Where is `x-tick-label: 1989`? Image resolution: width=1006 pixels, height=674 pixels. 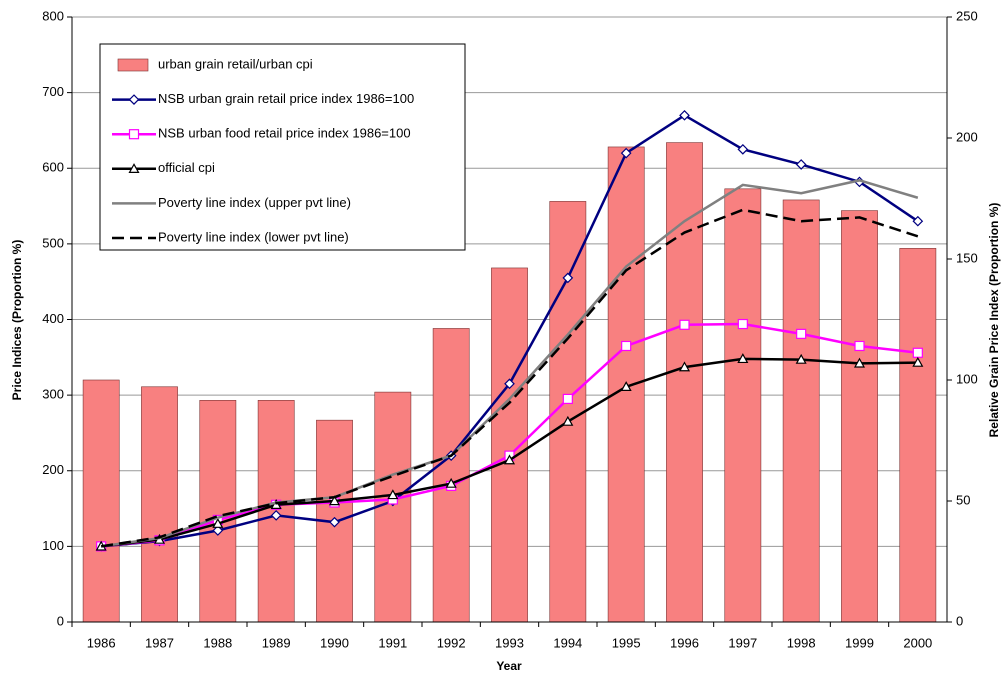 x-tick-label: 1989 is located at coordinates (276, 642).